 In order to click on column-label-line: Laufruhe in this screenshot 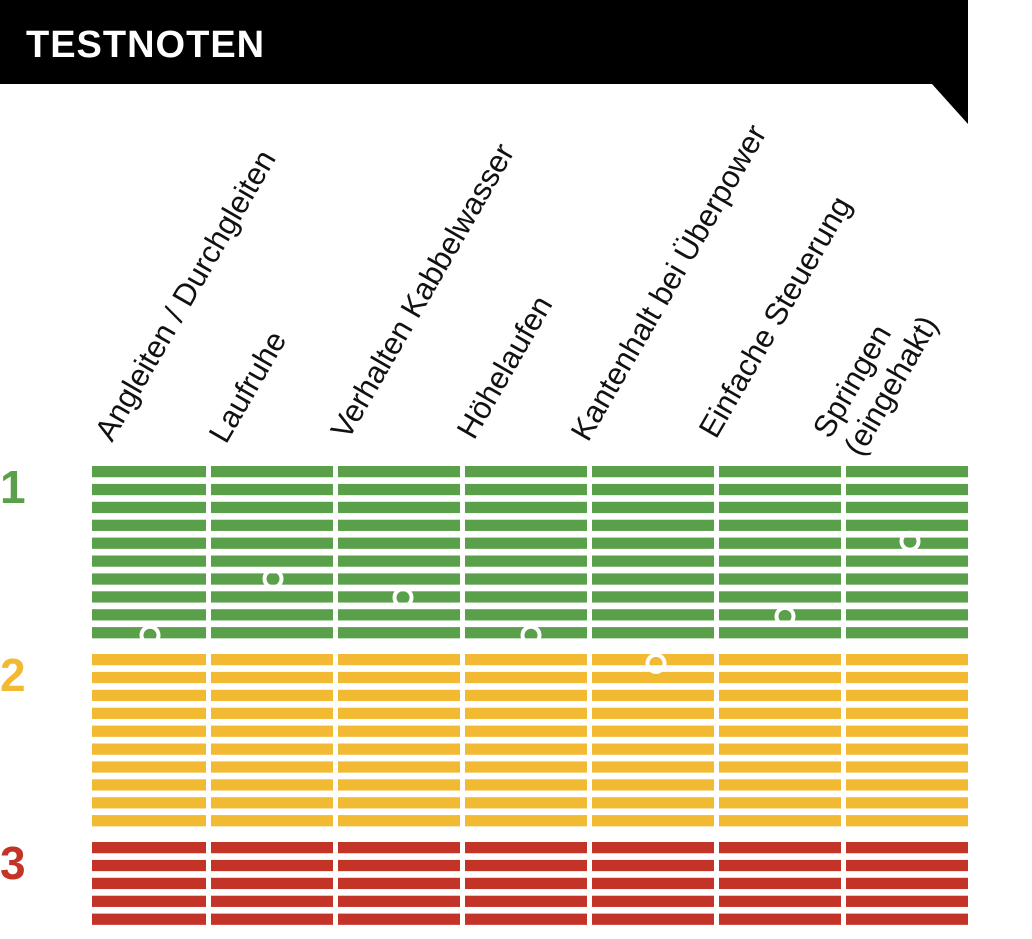, I will do `click(248, 386)`.